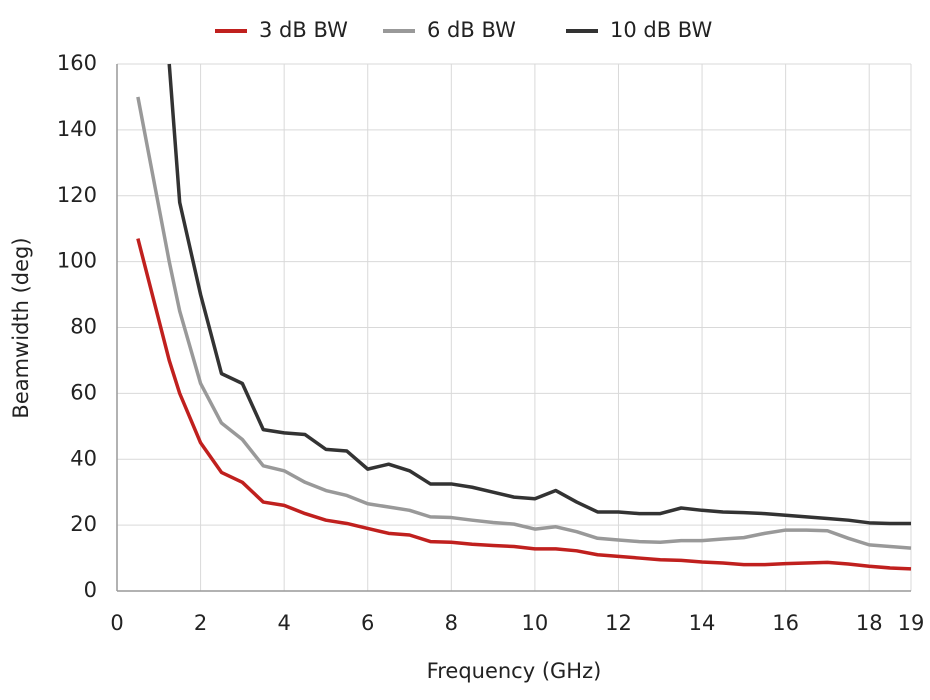  Describe the element at coordinates (77, 261) in the screenshot. I see `y-tick-label: 100` at that location.